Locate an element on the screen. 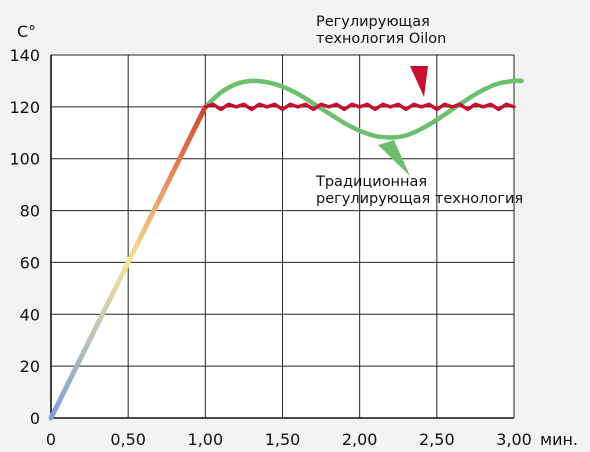 Image resolution: width=590 pixels, height=452 pixels. y-tick-label: 20 is located at coordinates (30, 366).